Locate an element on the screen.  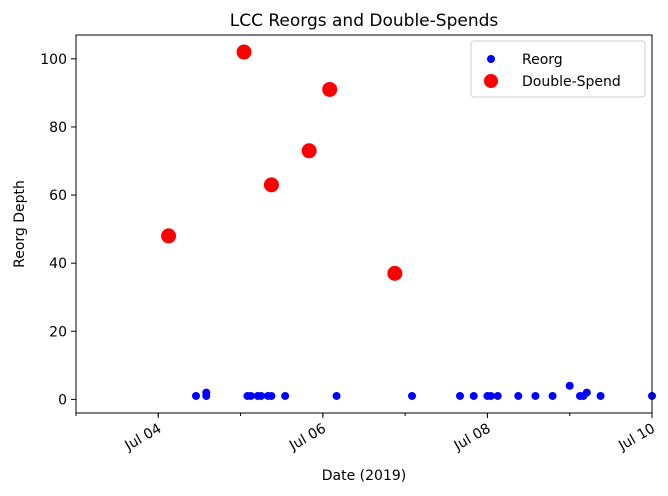
legend-double-spend-label: Double-Spend is located at coordinates (571, 82).